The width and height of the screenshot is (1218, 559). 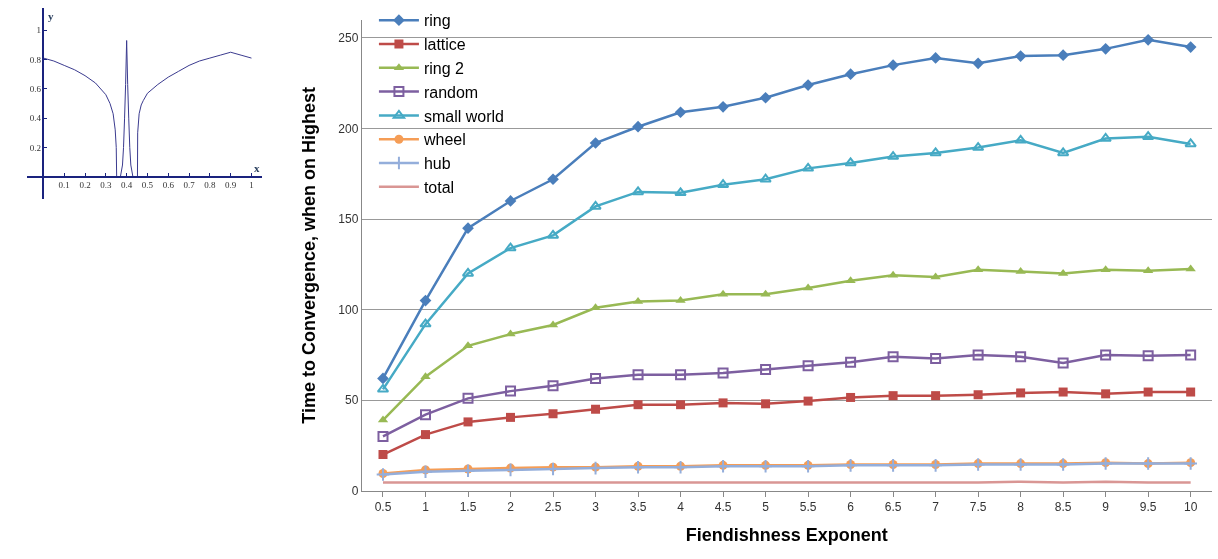 I want to click on x-tick-label: 4, so click(x=681, y=507).